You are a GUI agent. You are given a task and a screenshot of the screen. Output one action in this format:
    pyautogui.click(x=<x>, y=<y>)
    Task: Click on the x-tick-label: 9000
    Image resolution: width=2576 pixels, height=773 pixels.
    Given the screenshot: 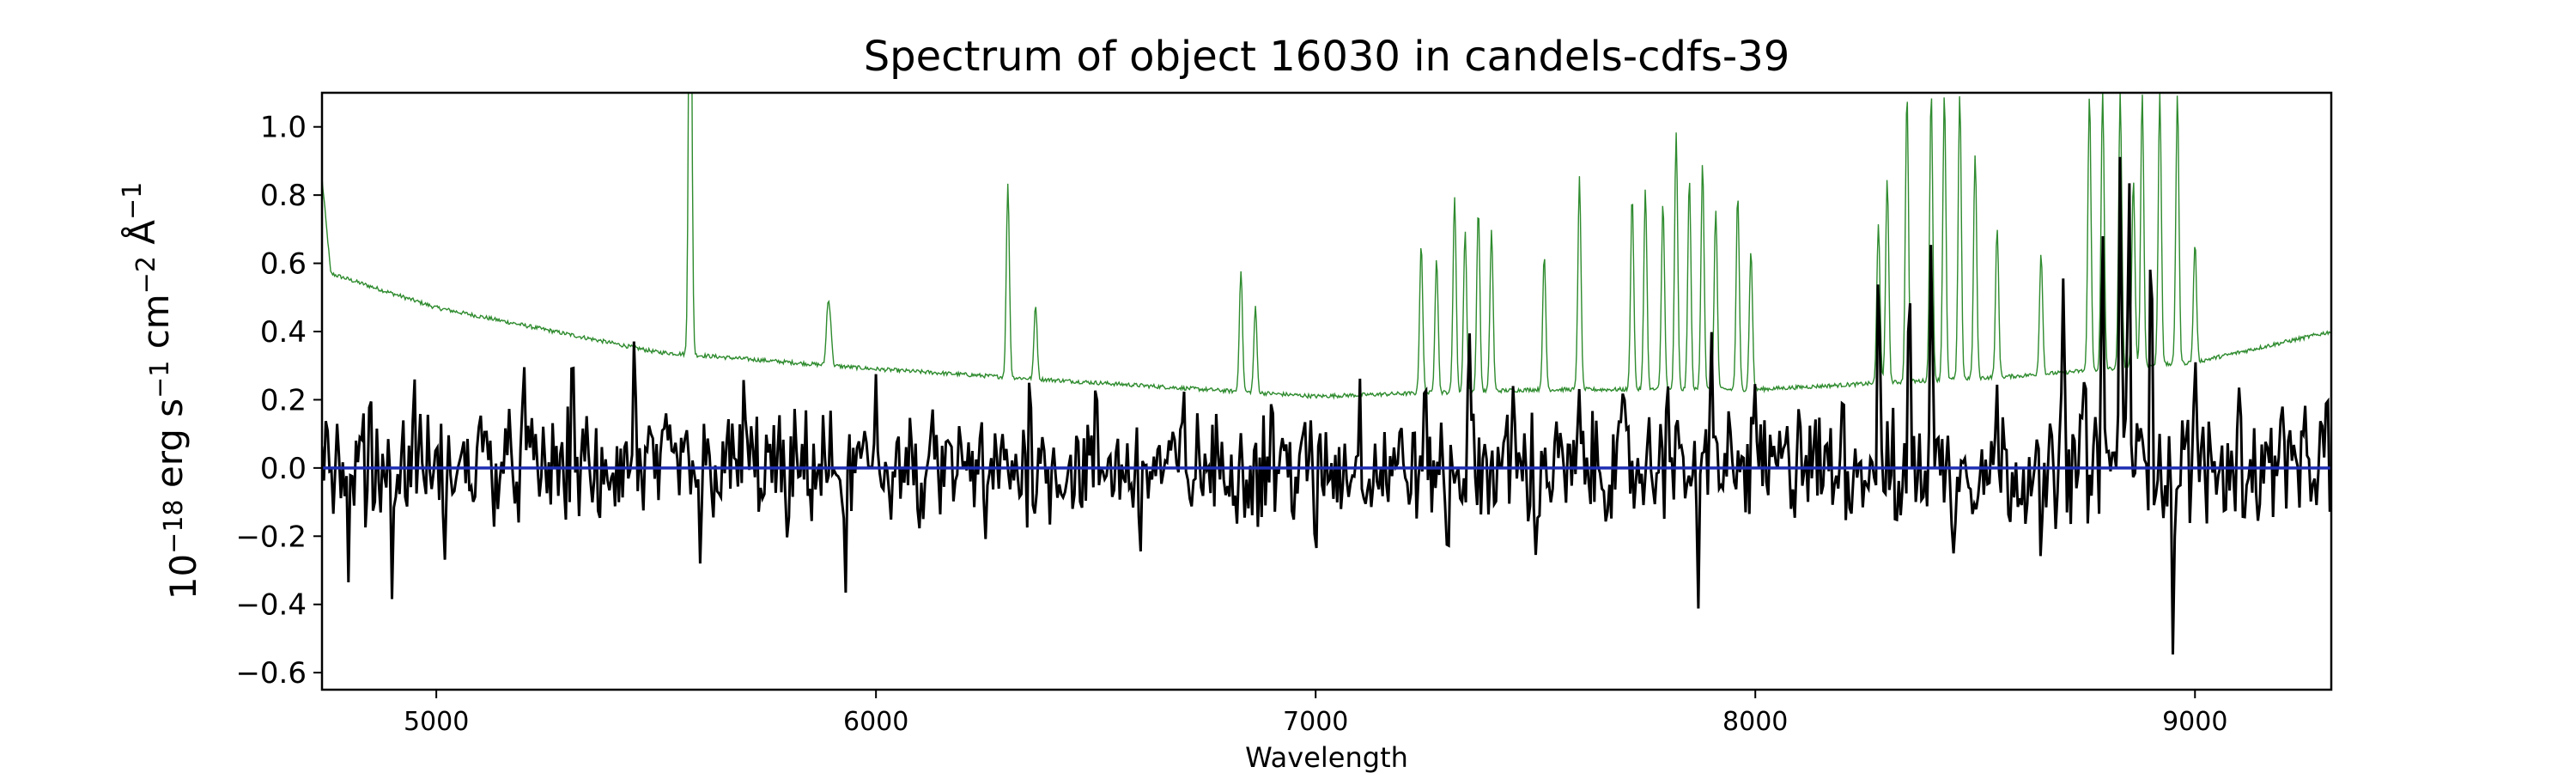 What is the action you would take?
    pyautogui.click(x=2194, y=722)
    